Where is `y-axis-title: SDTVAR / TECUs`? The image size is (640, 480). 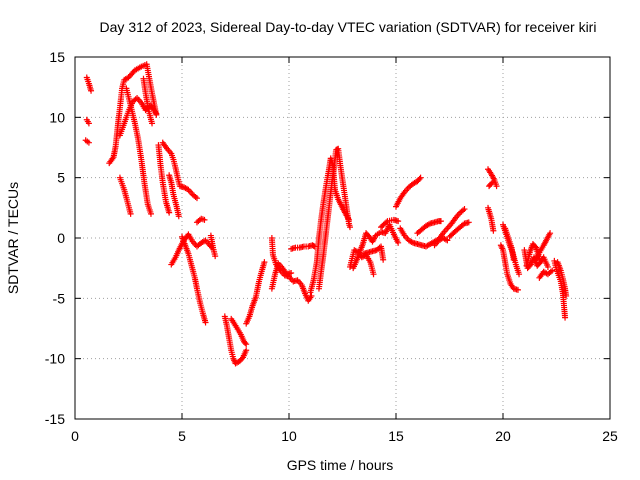
y-axis-title: SDTVAR / TECUs is located at coordinates (13, 238).